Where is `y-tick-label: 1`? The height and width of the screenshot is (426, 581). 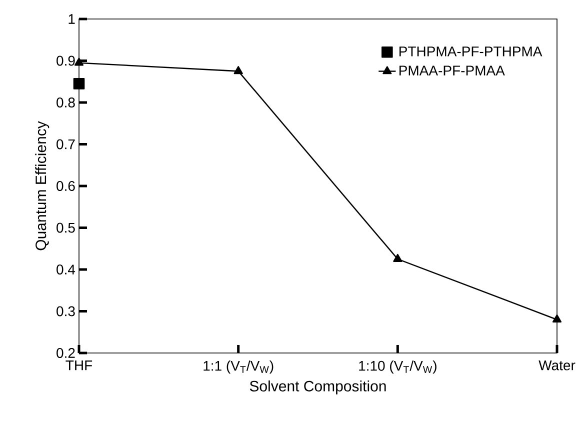
y-tick-label: 1 is located at coordinates (71, 19).